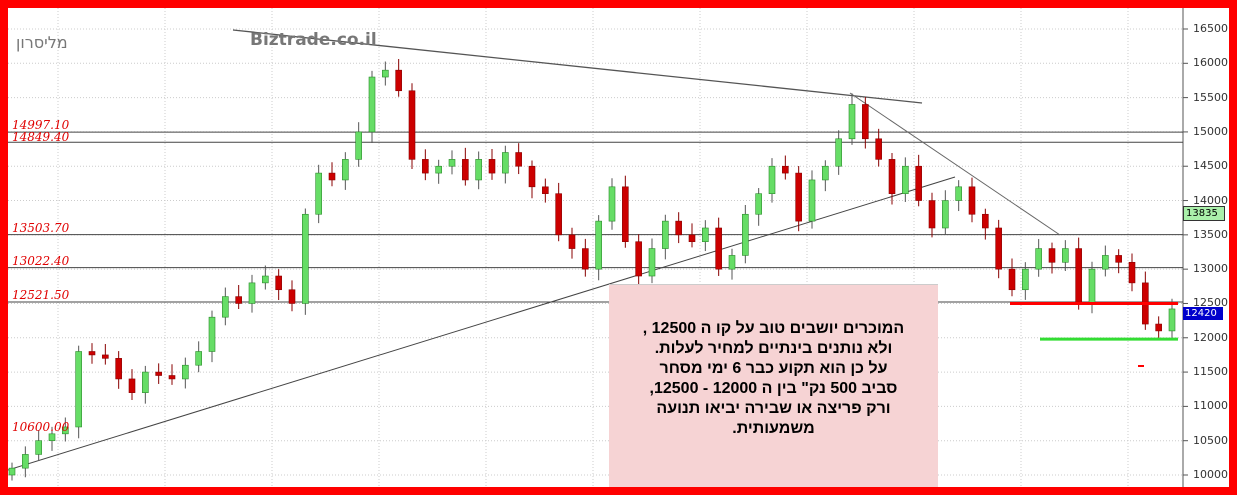 Image resolution: width=1237 pixels, height=495 pixels. What do you see at coordinates (1210, 28) in the screenshot?
I see `y-tick-label: 16500` at bounding box center [1210, 28].